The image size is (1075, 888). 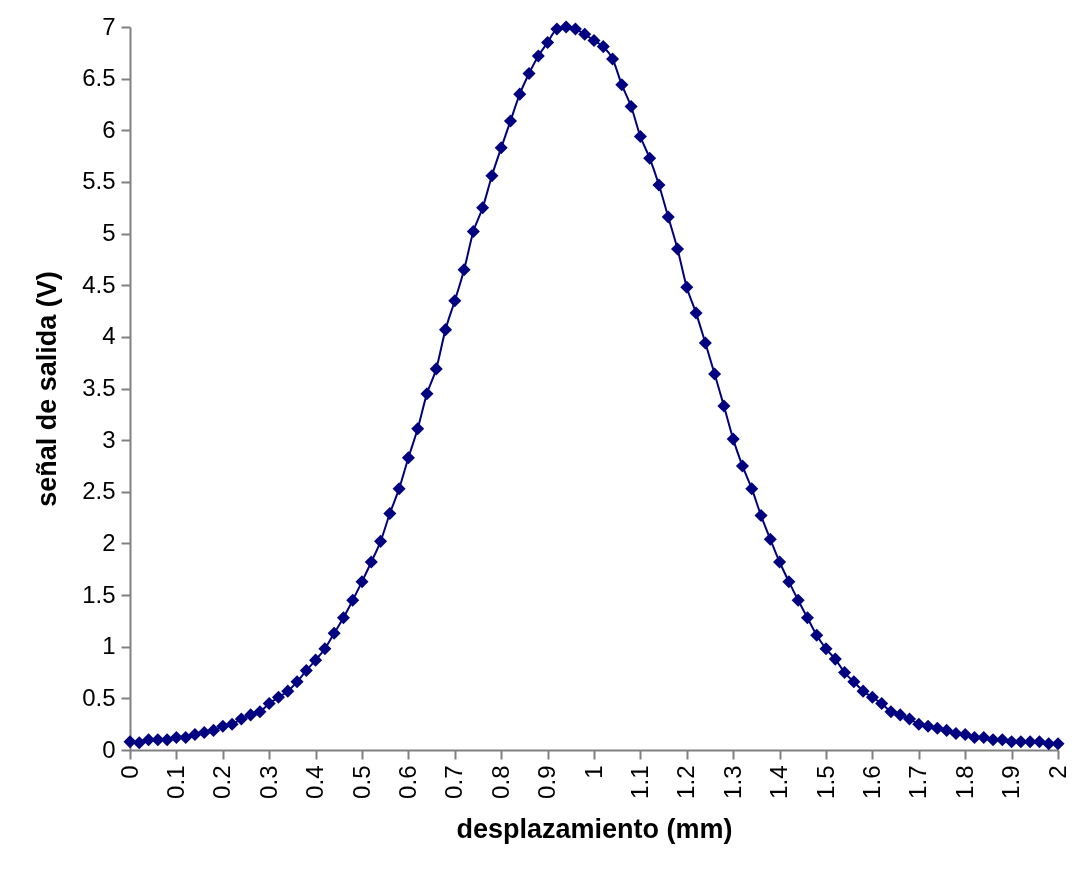 What do you see at coordinates (129, 772) in the screenshot?
I see `x-tick-label: 0` at bounding box center [129, 772].